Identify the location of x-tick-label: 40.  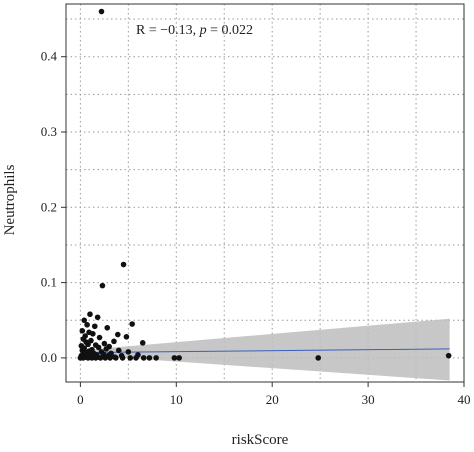
(464, 399).